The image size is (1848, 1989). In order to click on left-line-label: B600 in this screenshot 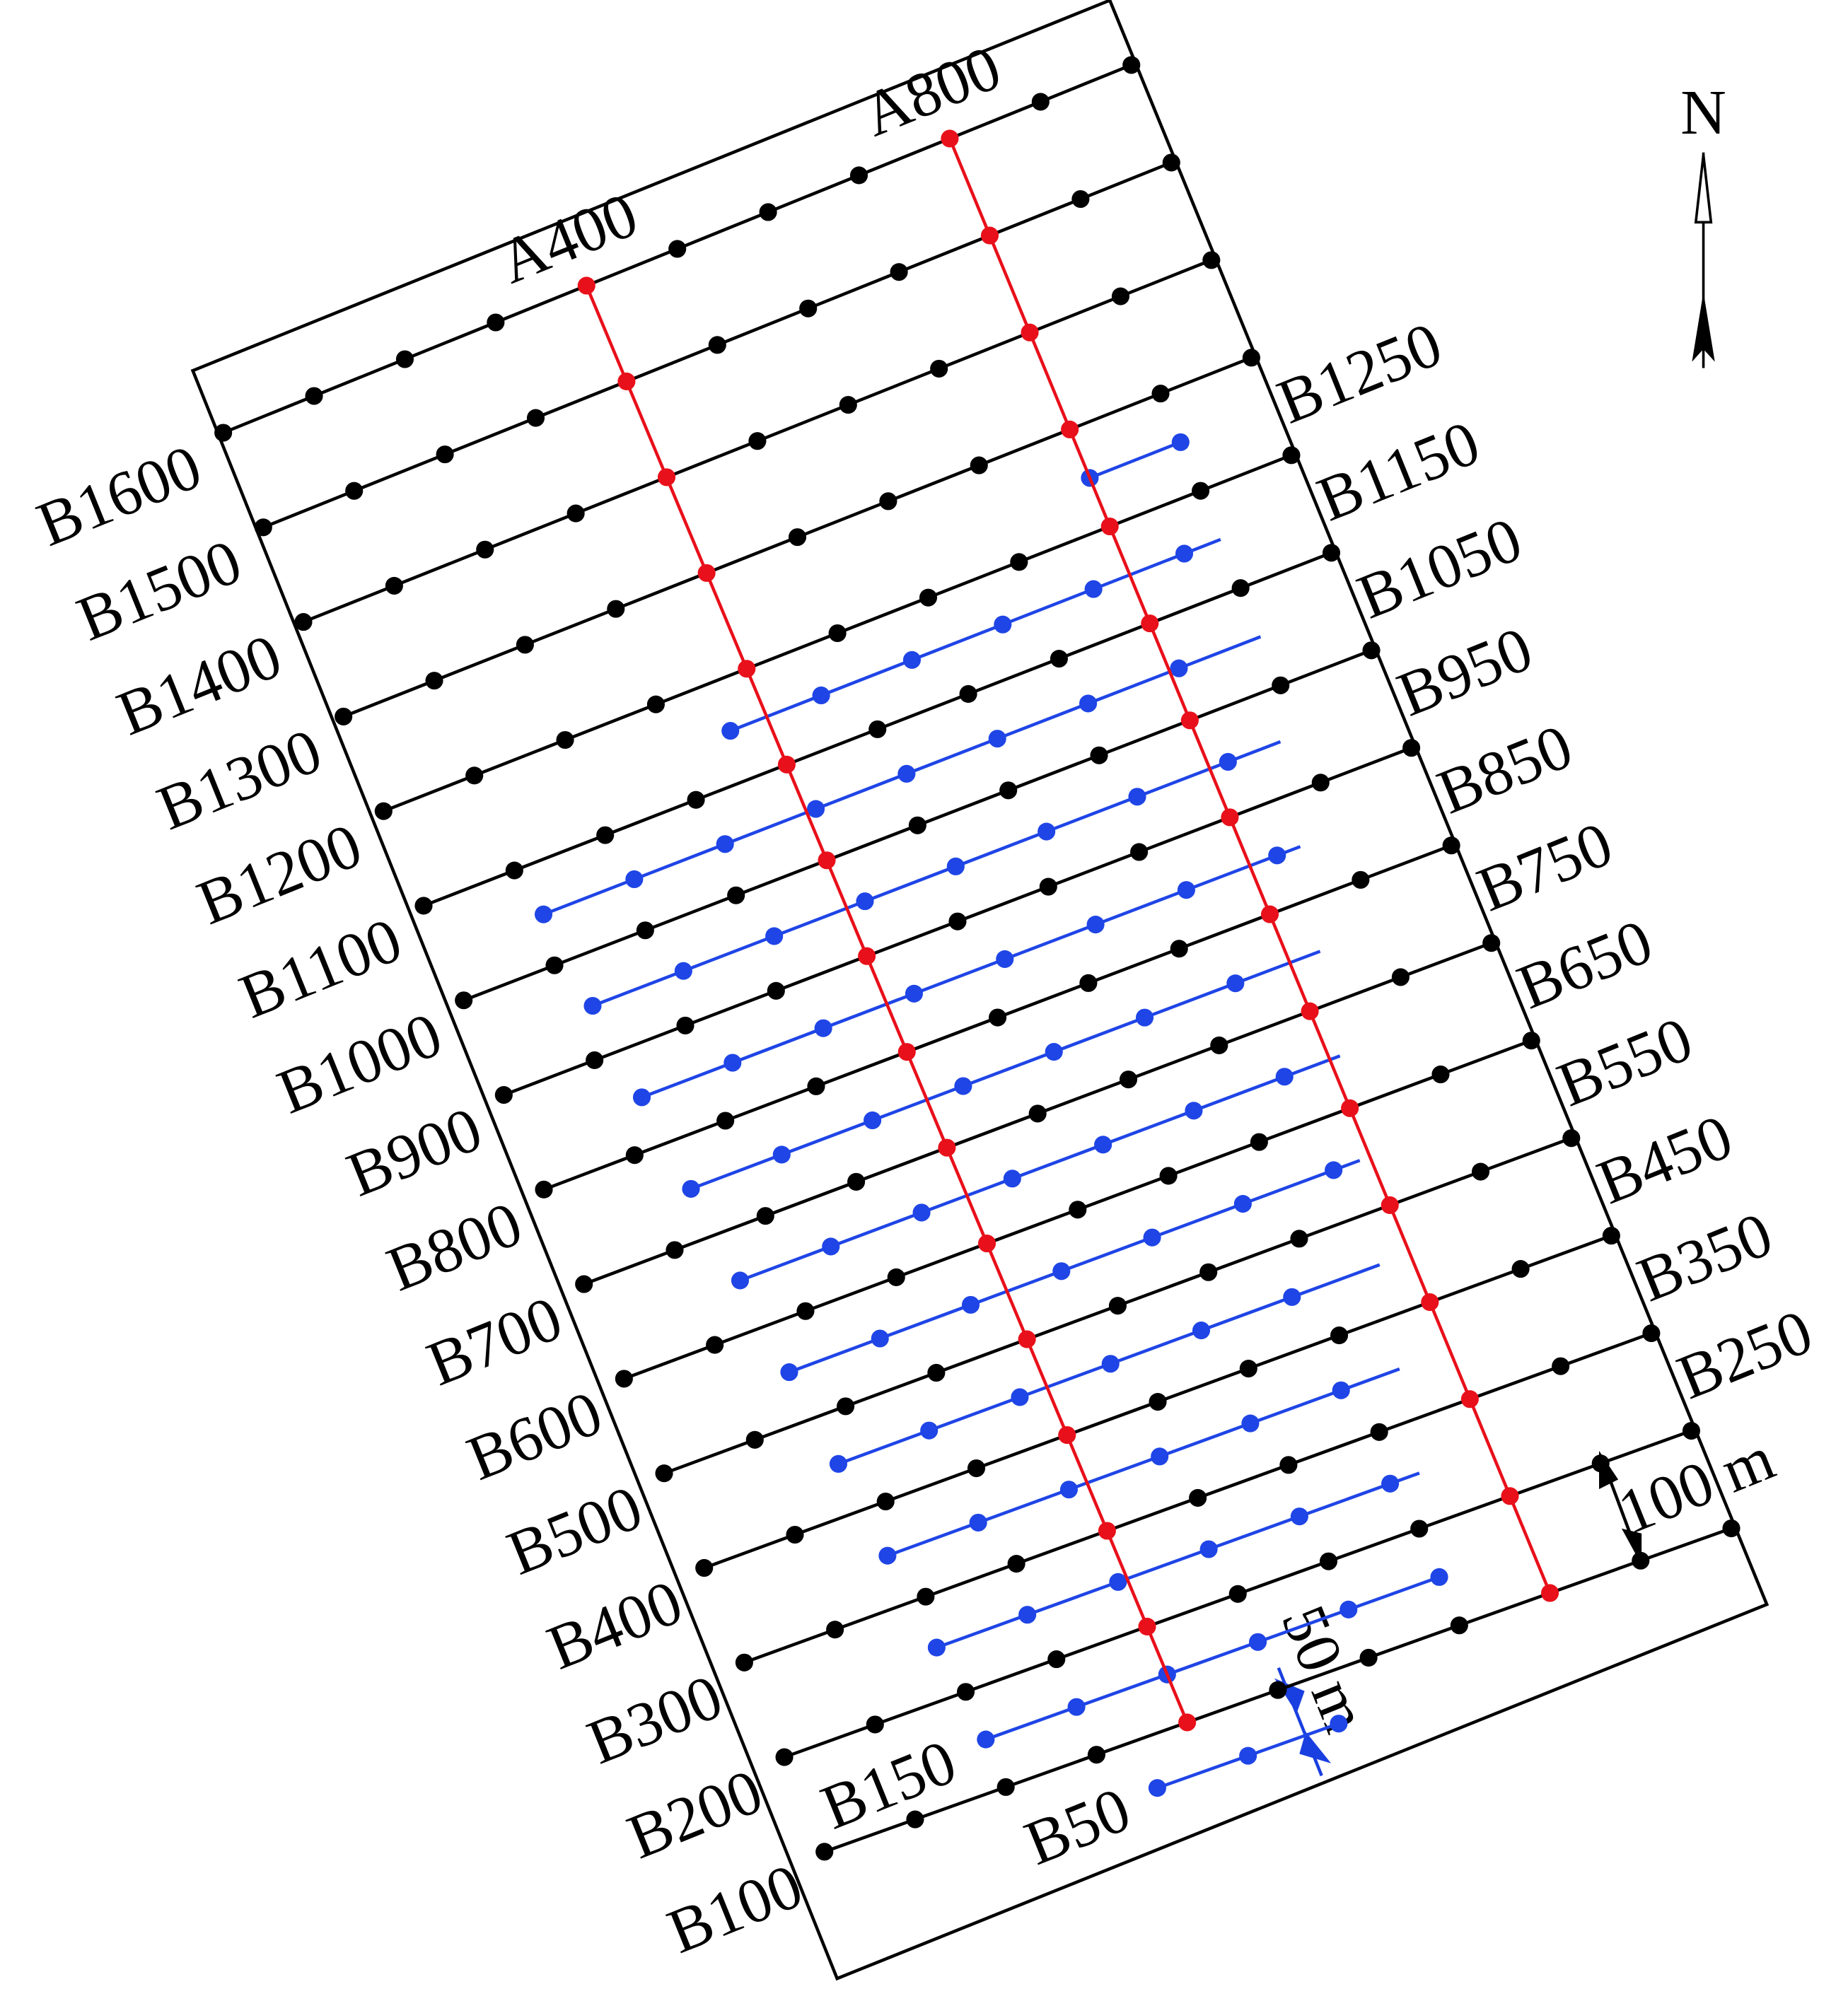, I will do `click(535, 1436)`.